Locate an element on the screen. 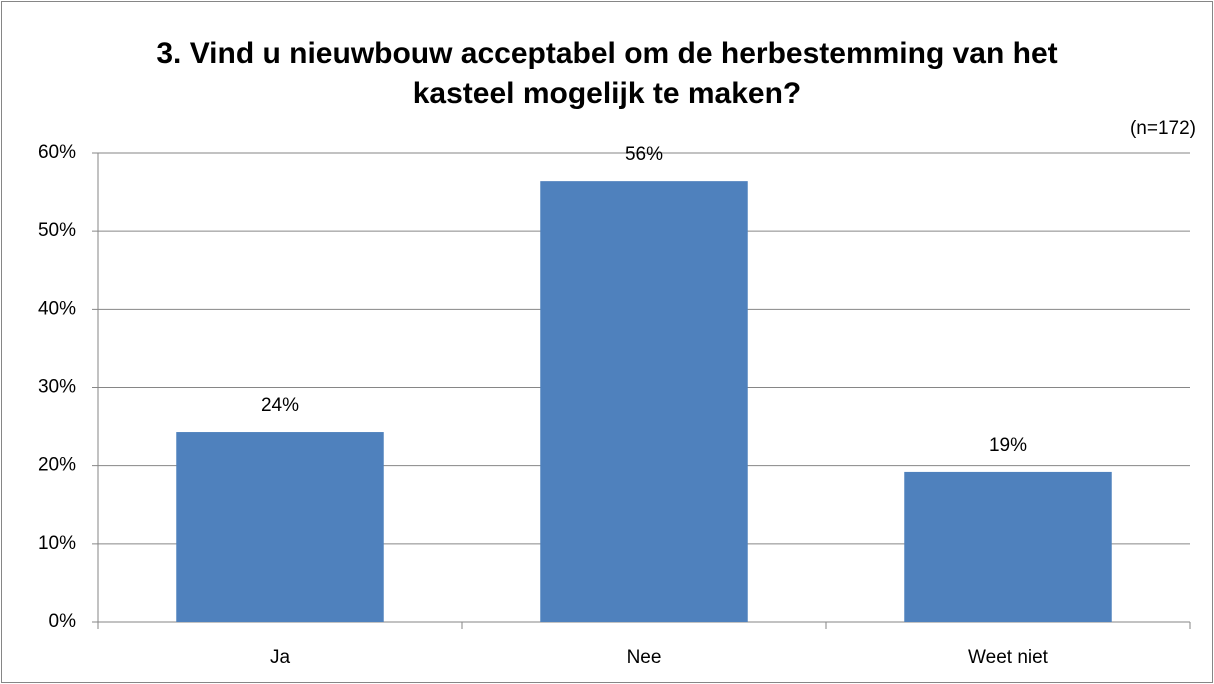 The image size is (1214, 684). data-label: 19% is located at coordinates (1008, 445).